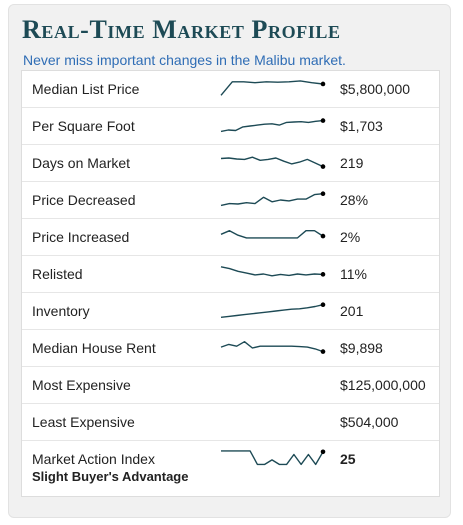  What do you see at coordinates (375, 89) in the screenshot?
I see `row-value: $5,800,000` at bounding box center [375, 89].